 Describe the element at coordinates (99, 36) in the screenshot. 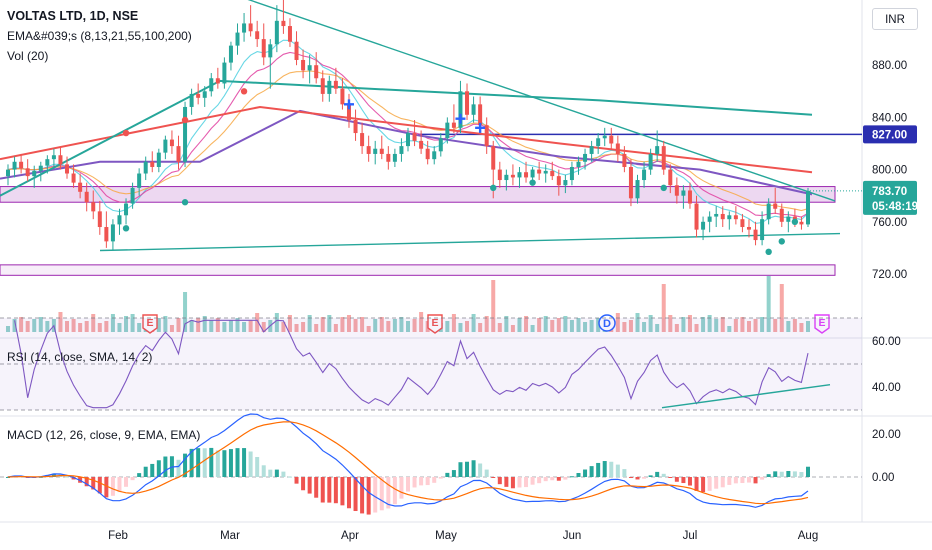

I see `ema-legend: EMA&#039;s (8,13,21,55,100,200)` at that location.